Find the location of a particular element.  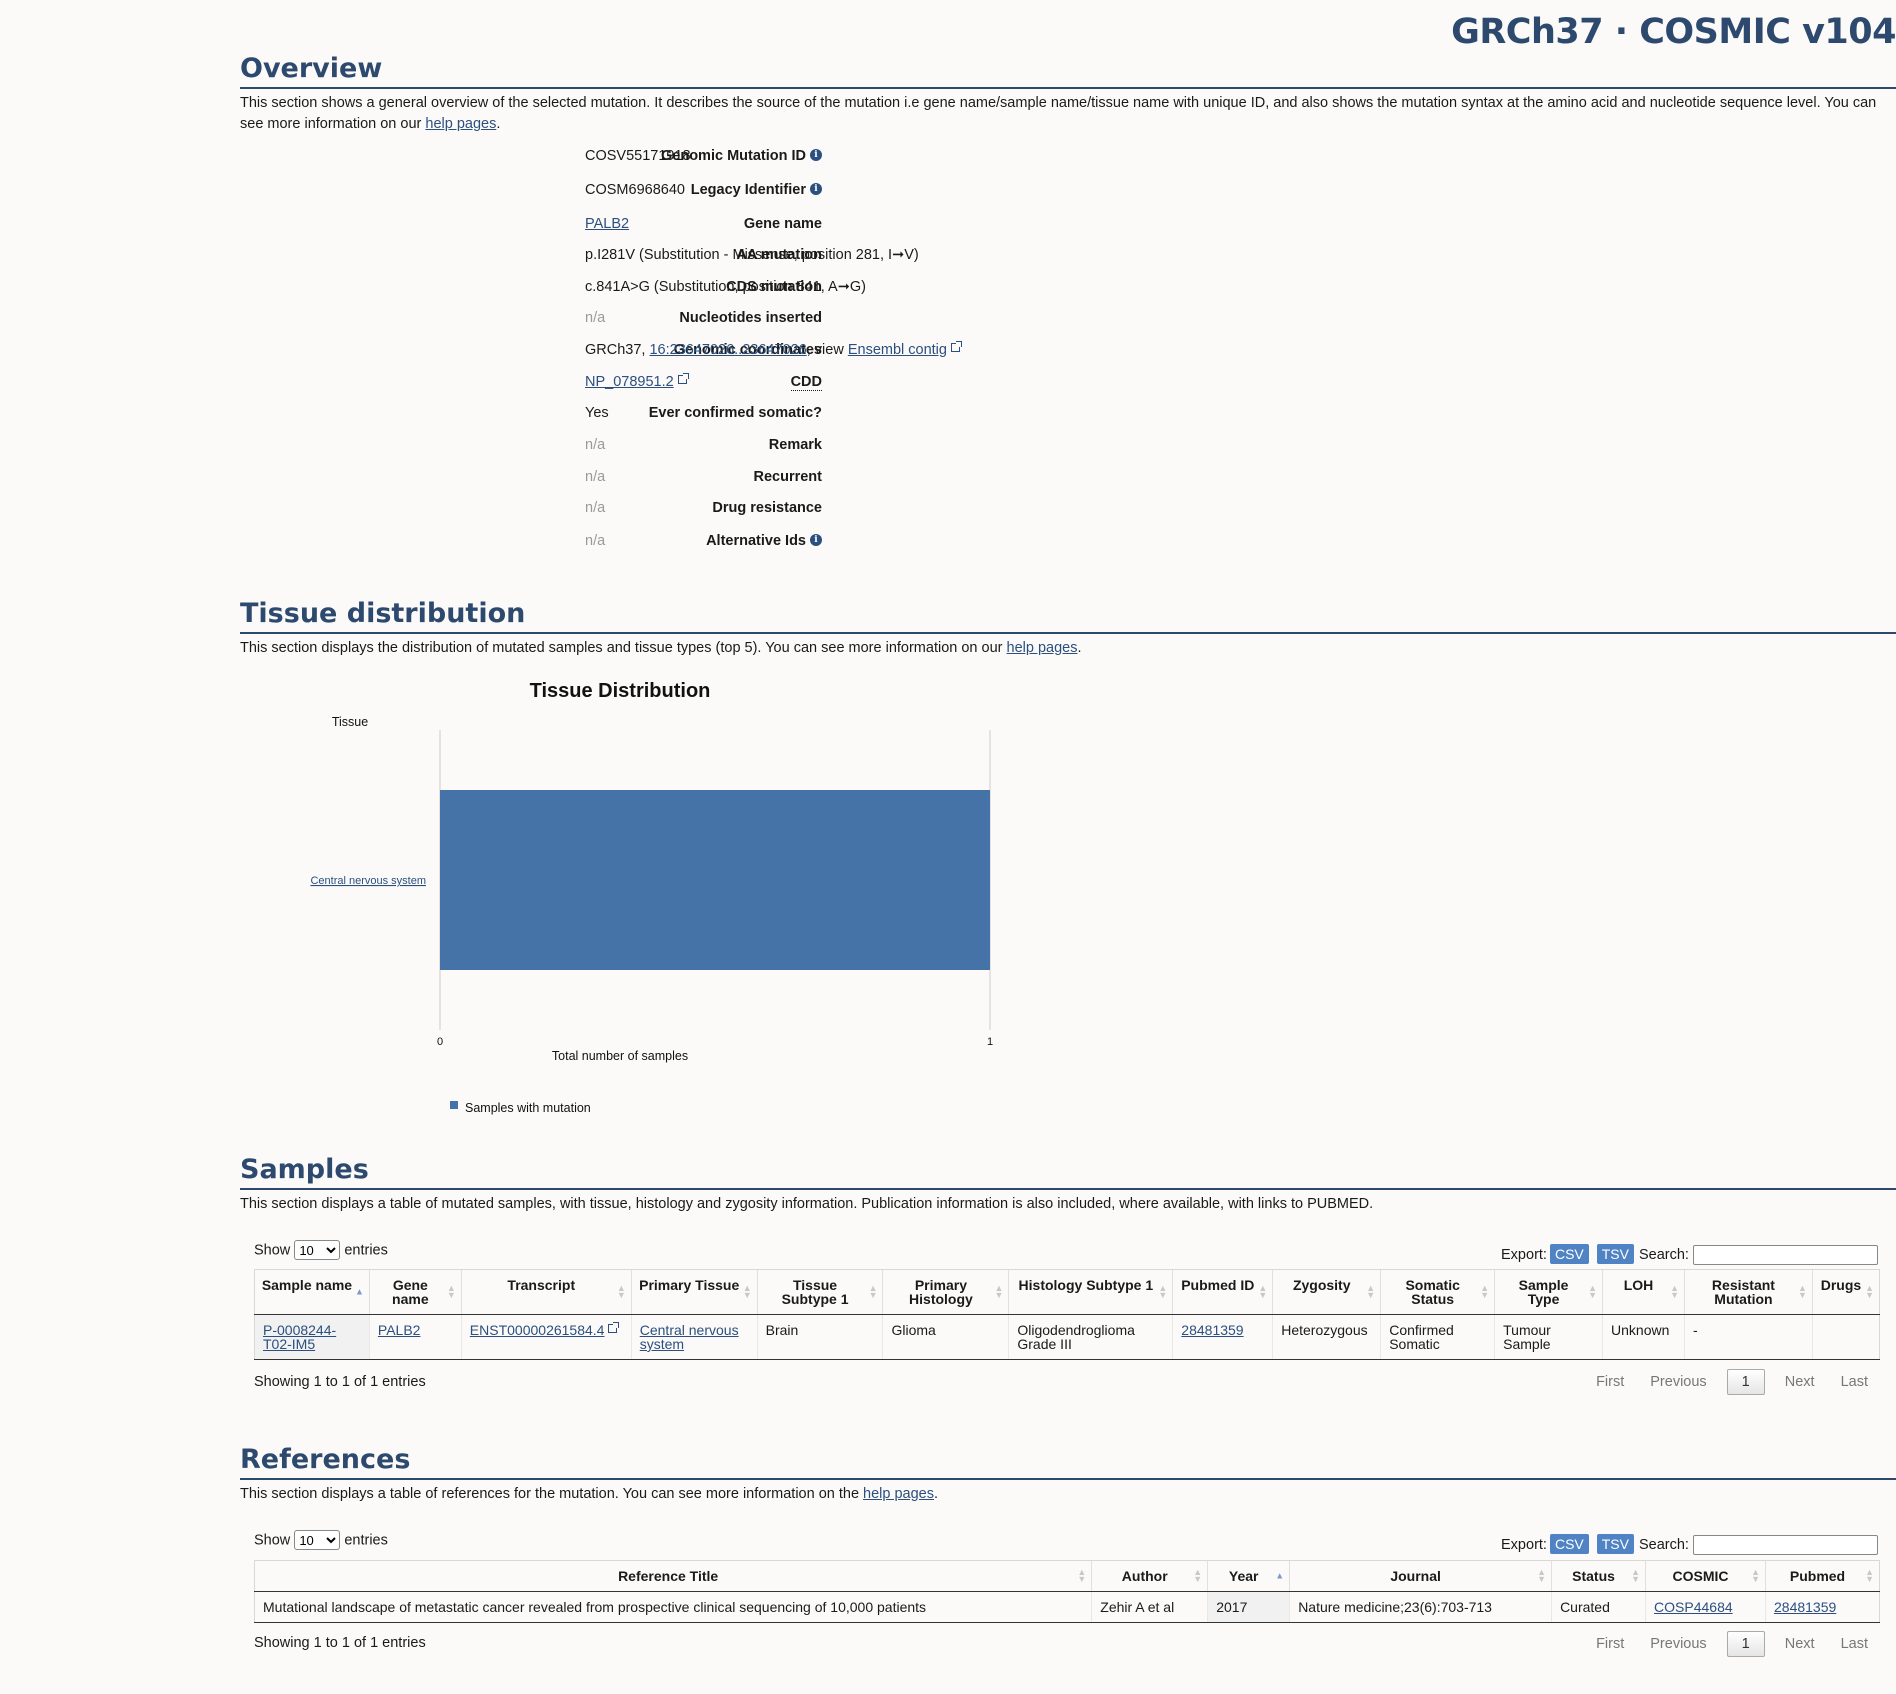

col-year: Year ▲ is located at coordinates (1248, 1576).